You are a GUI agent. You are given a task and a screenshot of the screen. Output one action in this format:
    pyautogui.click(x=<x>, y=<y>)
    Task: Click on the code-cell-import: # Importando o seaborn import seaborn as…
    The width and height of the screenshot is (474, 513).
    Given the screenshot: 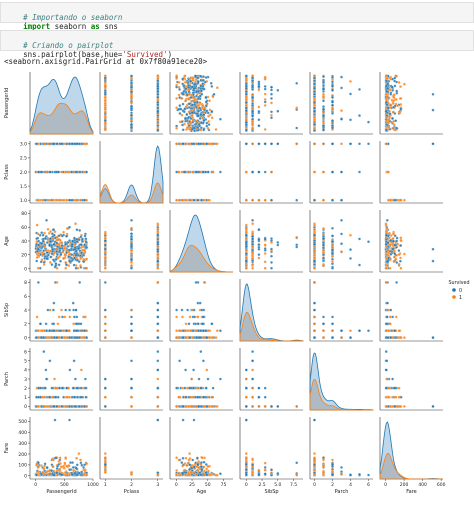 What is the action you would take?
    pyautogui.click(x=237, y=16)
    